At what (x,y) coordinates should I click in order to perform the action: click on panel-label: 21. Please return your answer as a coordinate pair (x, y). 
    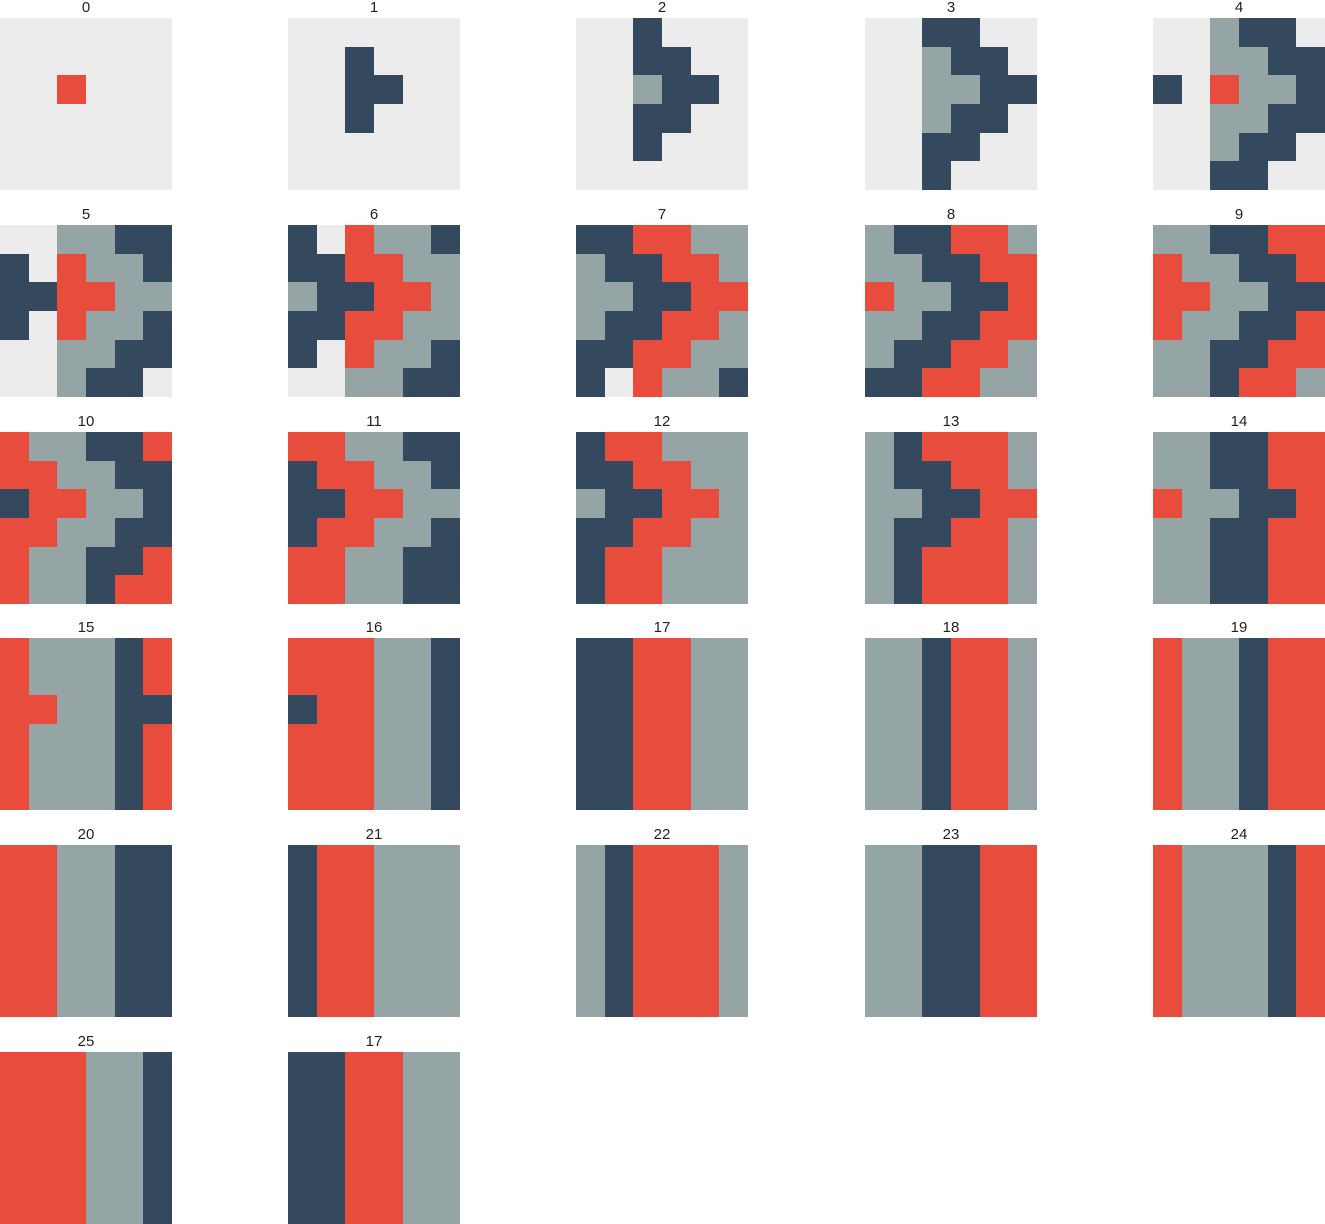
    Looking at the image, I should click on (374, 834).